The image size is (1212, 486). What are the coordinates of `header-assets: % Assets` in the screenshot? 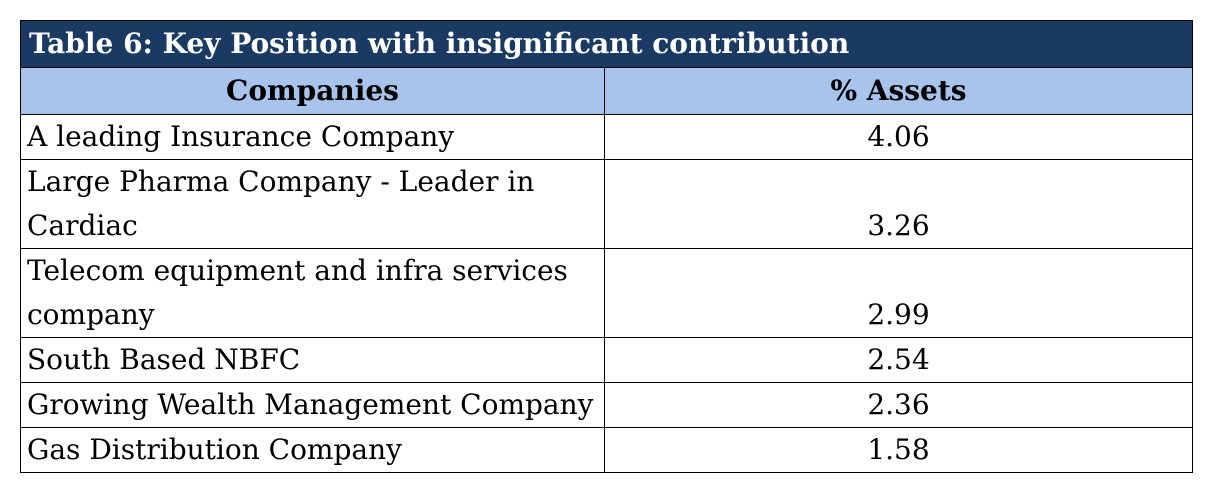 It's located at (898, 91).